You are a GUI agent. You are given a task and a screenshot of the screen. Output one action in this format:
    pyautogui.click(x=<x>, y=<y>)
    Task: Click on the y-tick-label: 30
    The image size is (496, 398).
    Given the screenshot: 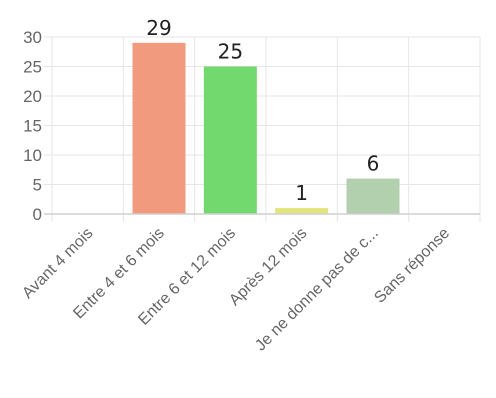 What is the action you would take?
    pyautogui.click(x=32, y=37)
    